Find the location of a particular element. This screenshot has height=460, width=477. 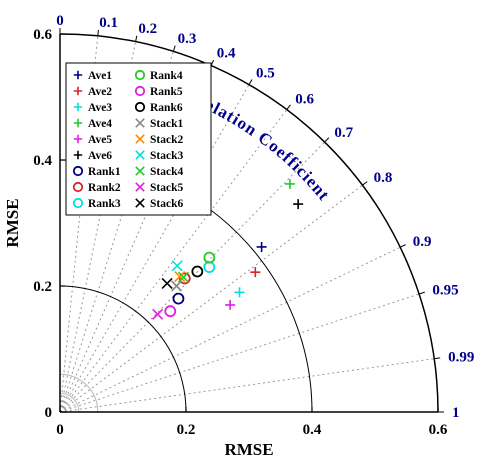

correlation-tick-label: 0.99 is located at coordinates (461, 358).